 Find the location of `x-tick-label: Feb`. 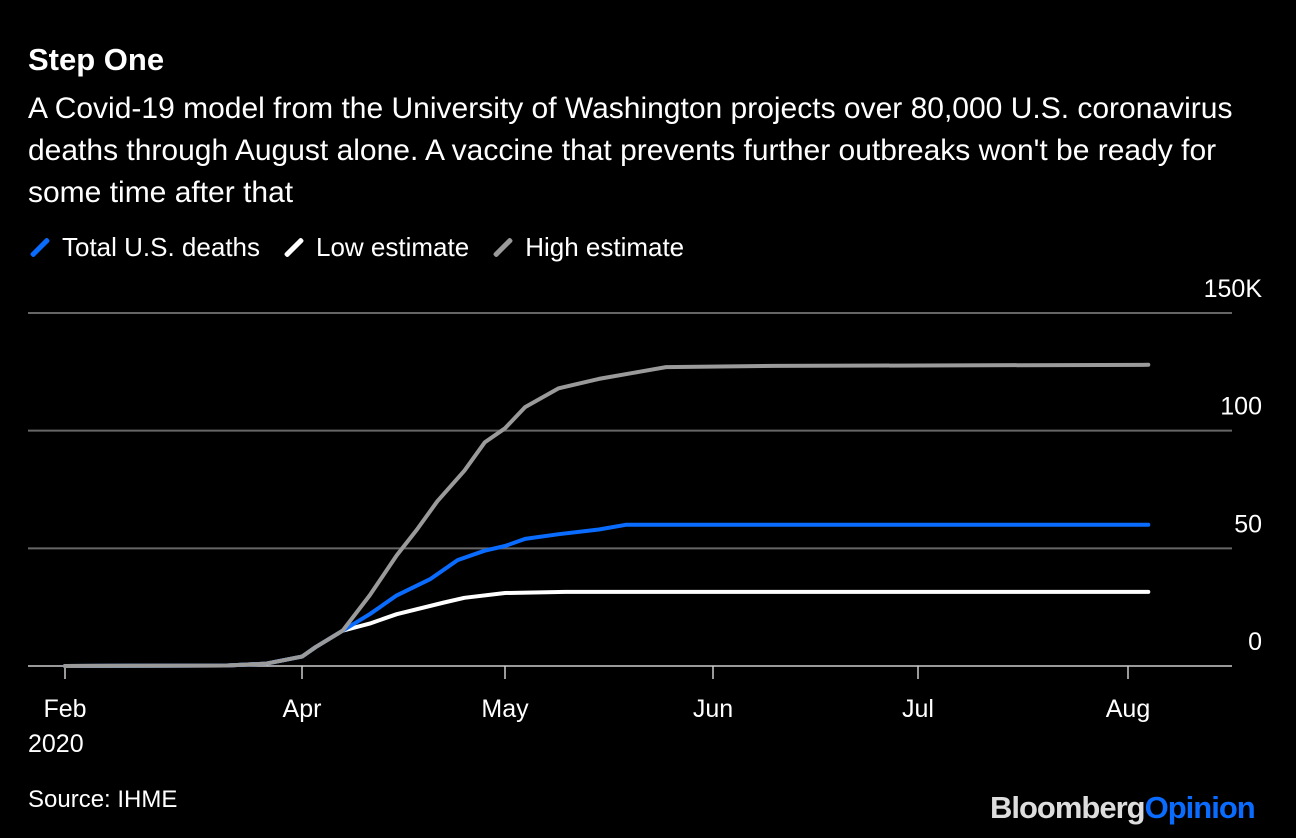

x-tick-label: Feb is located at coordinates (64, 709).